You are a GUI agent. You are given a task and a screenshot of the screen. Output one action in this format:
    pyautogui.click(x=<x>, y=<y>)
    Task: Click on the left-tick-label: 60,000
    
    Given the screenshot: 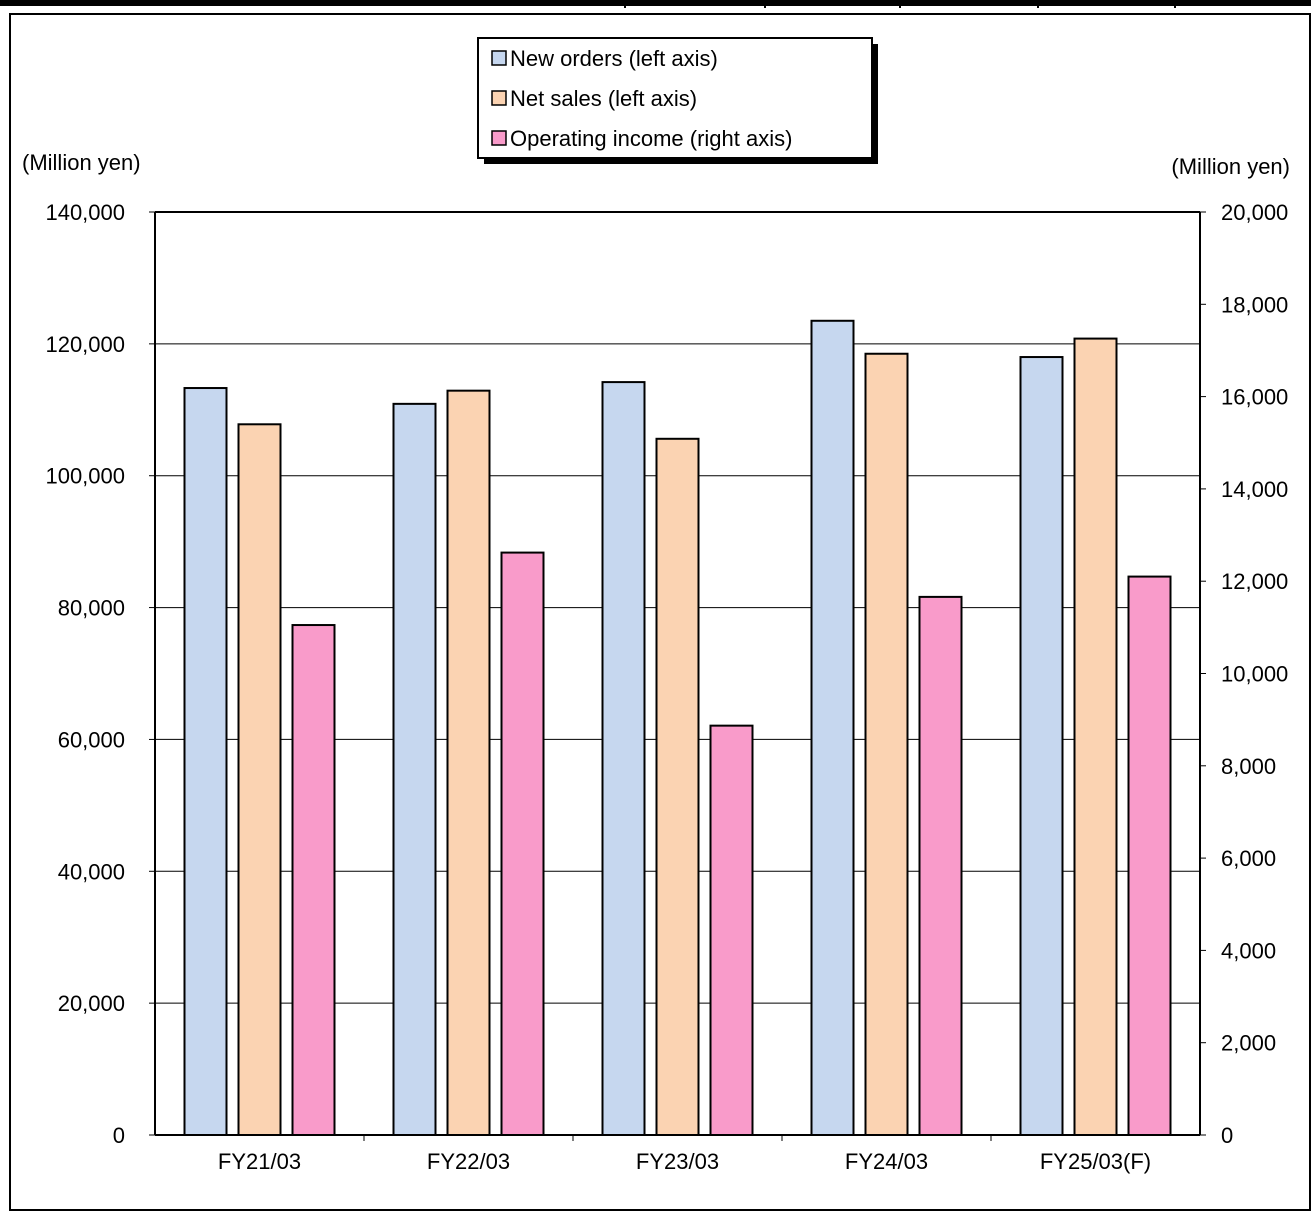 What is the action you would take?
    pyautogui.click(x=91, y=739)
    